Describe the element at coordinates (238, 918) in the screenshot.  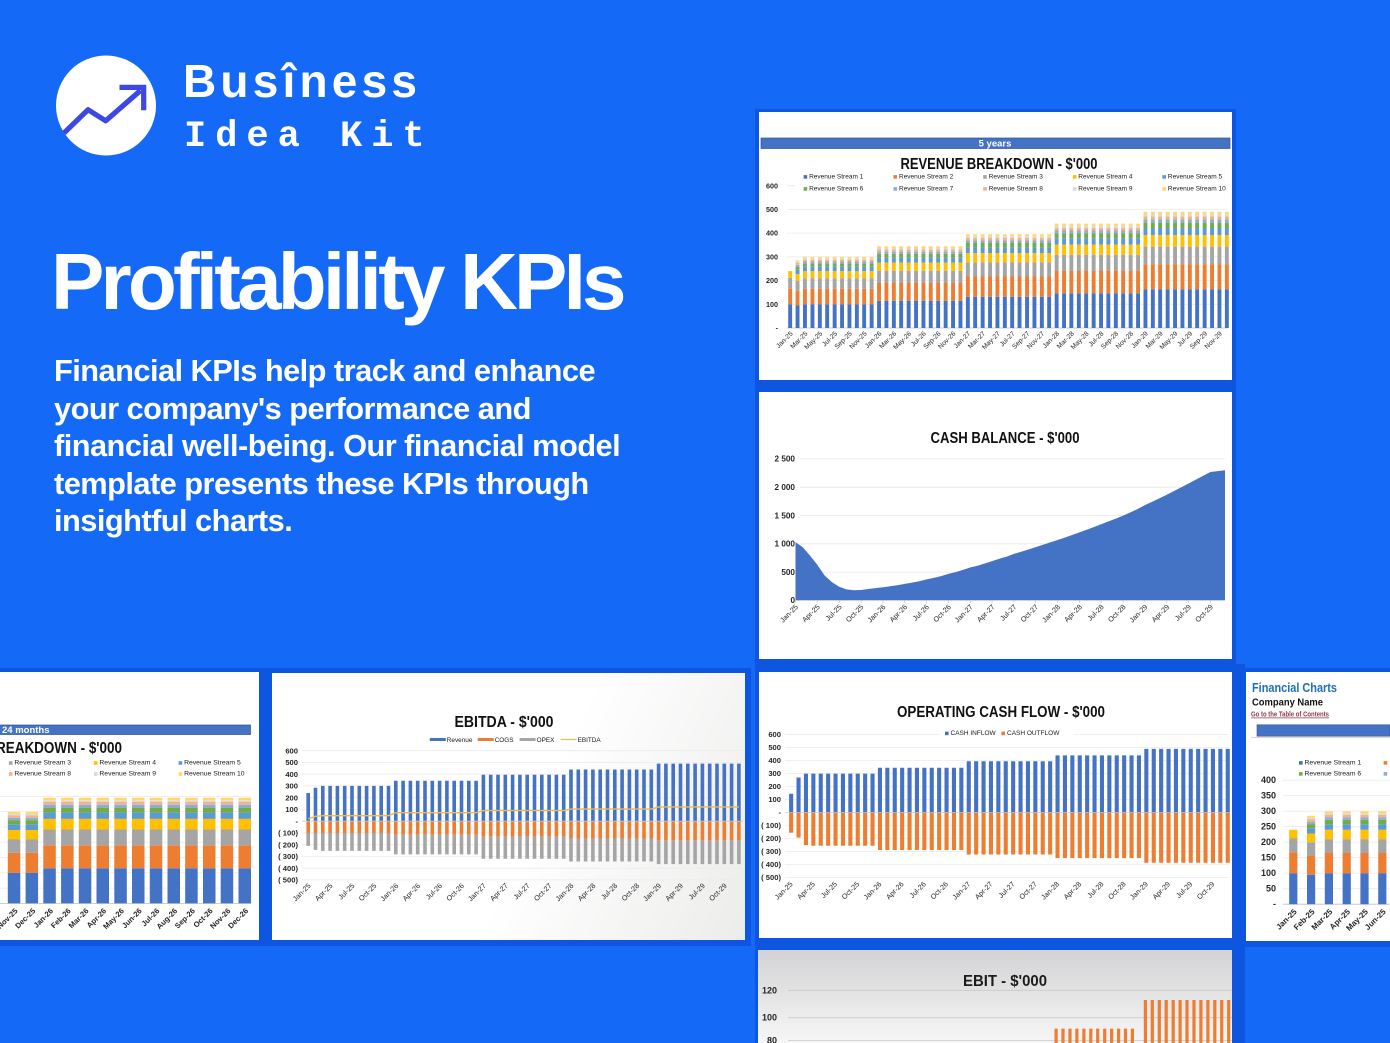
I see `svg-text: Dec-26` at that location.